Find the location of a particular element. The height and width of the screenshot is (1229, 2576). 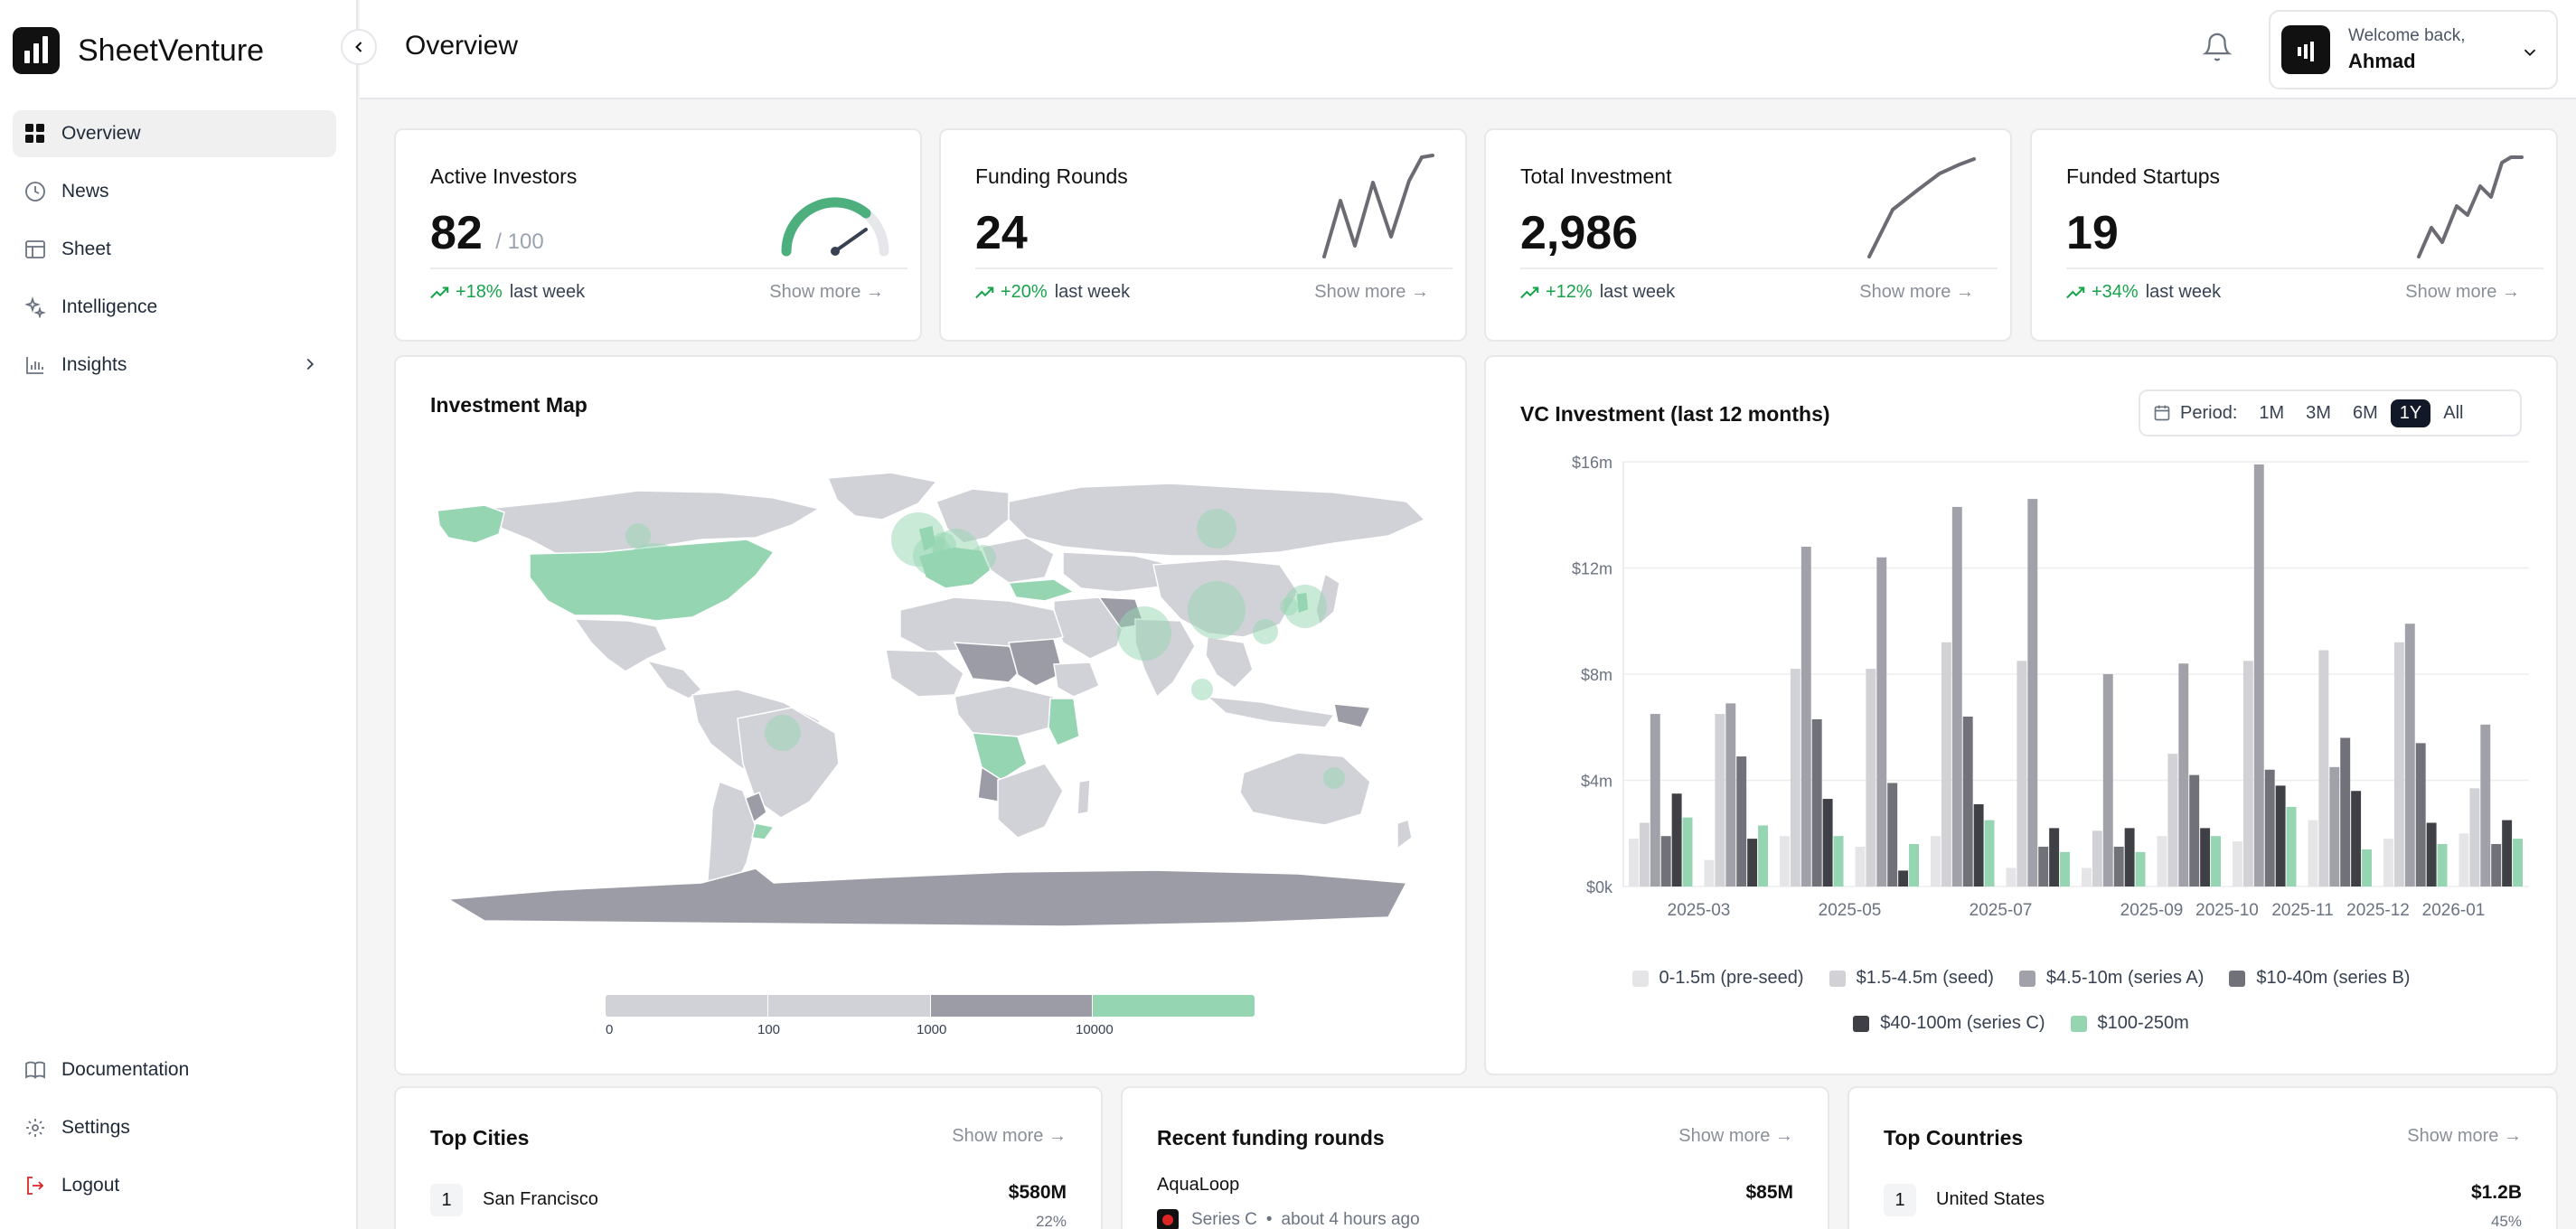

stat-value: 19 is located at coordinates (2093, 233).